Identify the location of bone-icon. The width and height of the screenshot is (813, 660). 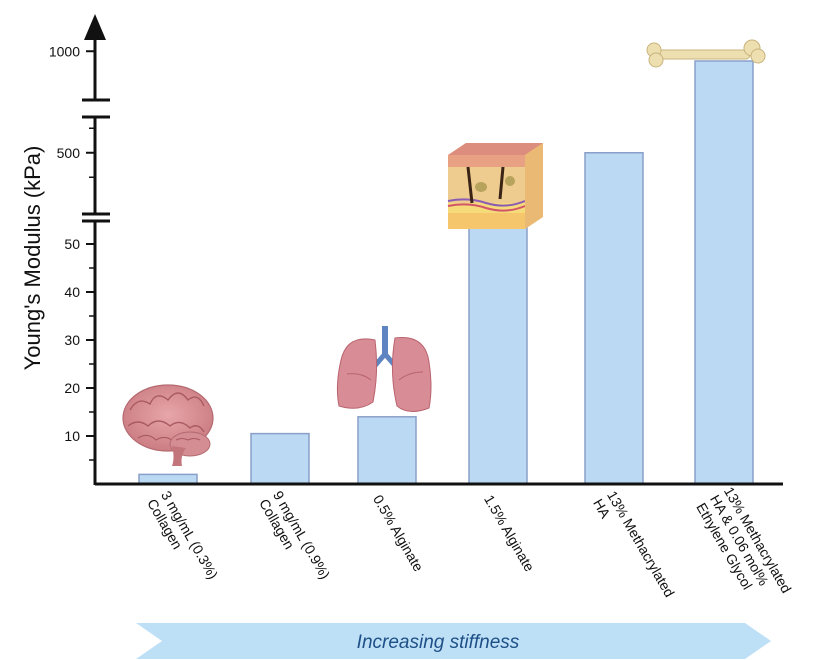
(706, 53).